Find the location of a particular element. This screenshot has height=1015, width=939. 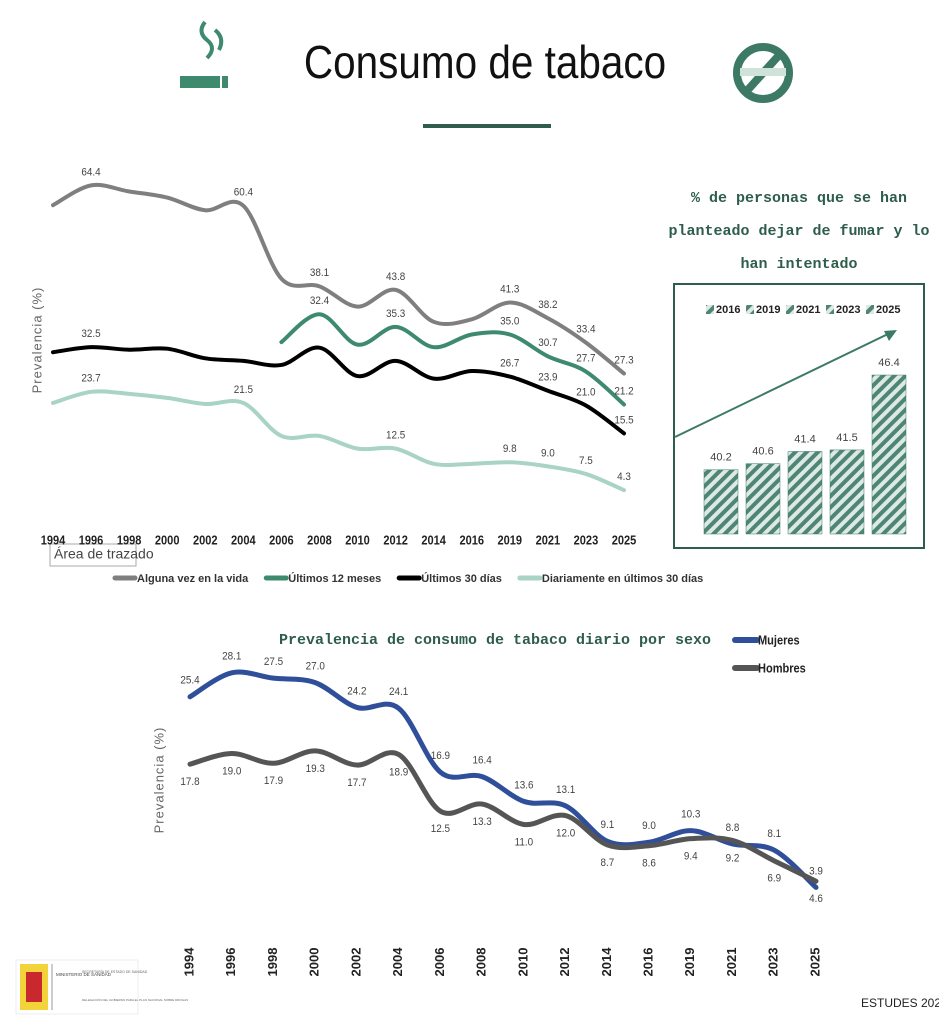

data-label: 17.9 is located at coordinates (273, 782).